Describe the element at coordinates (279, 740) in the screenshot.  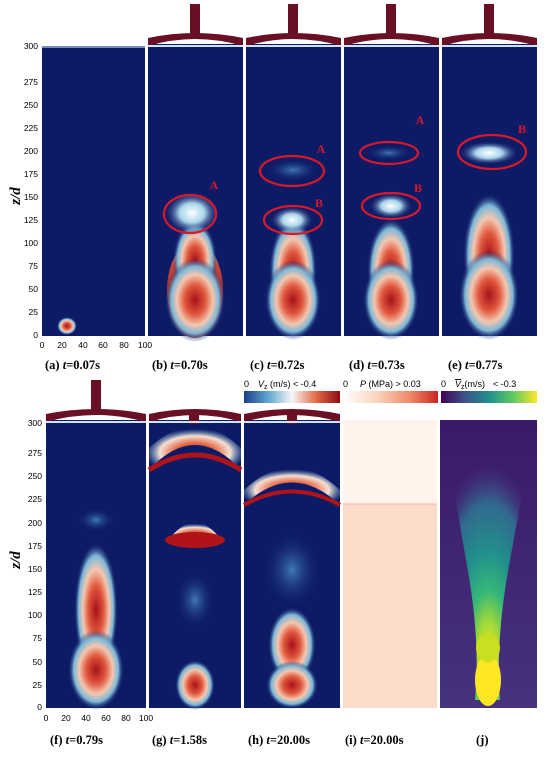
I see `caption-h: (h) t=20.00s` at that location.